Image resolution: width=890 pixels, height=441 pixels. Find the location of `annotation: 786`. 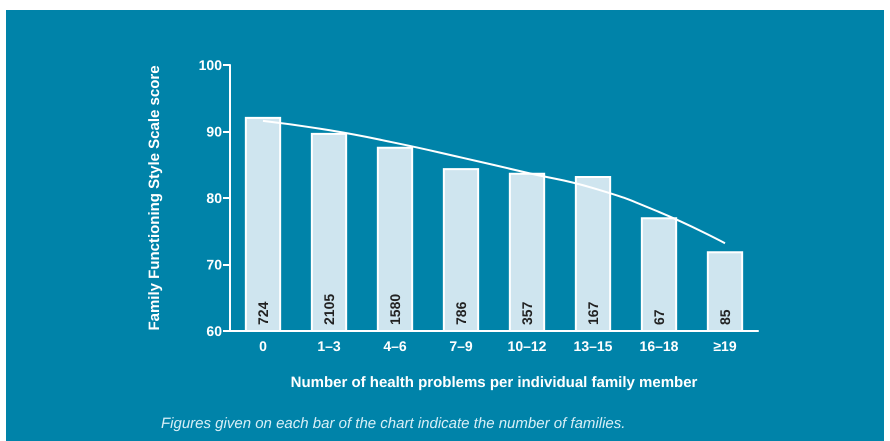

annotation: 786 is located at coordinates (461, 313).